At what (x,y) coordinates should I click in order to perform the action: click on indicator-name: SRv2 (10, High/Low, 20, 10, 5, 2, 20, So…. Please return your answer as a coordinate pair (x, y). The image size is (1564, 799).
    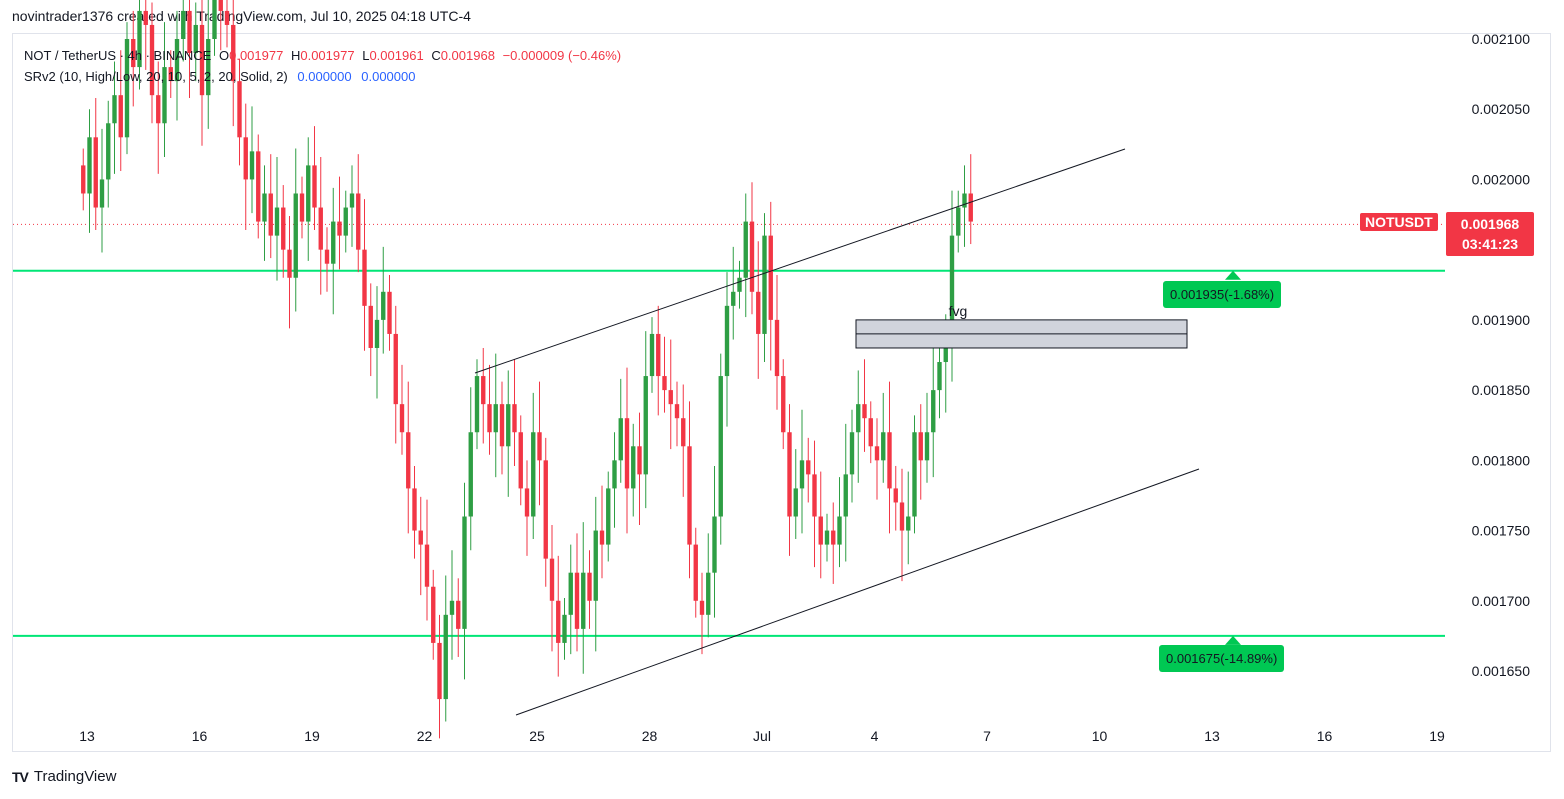
    Looking at the image, I should click on (156, 76).